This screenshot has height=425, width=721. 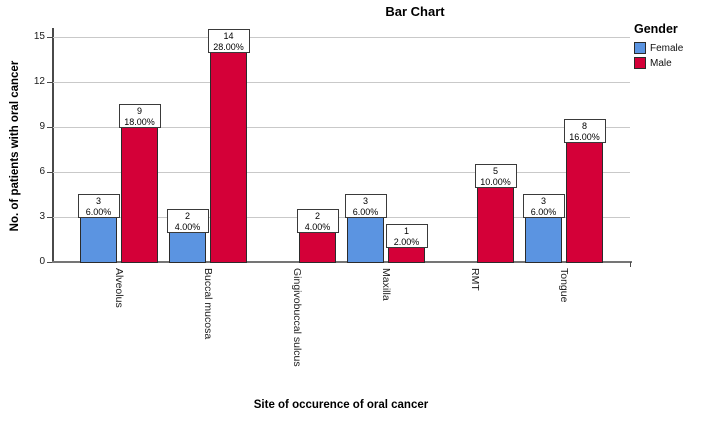 What do you see at coordinates (475, 279) in the screenshot?
I see `x-category-label-4: RMT` at bounding box center [475, 279].